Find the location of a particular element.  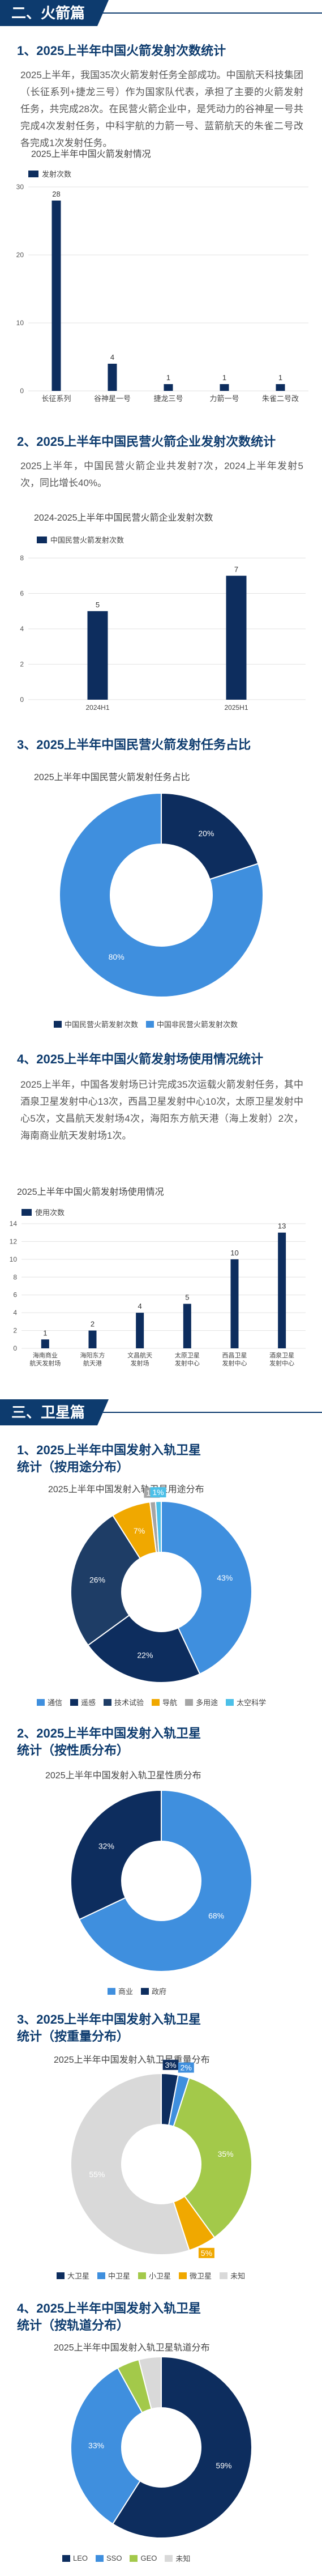

chart-2-legend: 中国民营火箭发射次数 is located at coordinates (80, 539).